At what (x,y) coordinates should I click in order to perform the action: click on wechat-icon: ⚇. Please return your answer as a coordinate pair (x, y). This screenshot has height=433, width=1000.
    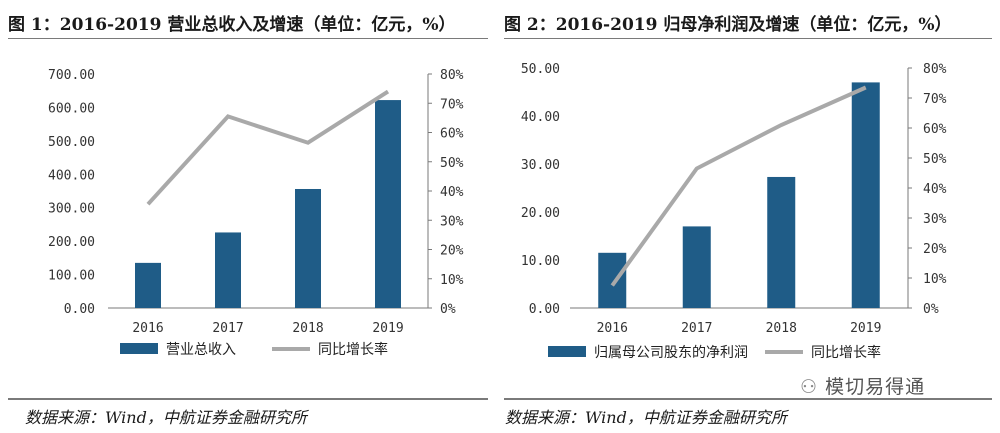
    Looking at the image, I should click on (813, 387).